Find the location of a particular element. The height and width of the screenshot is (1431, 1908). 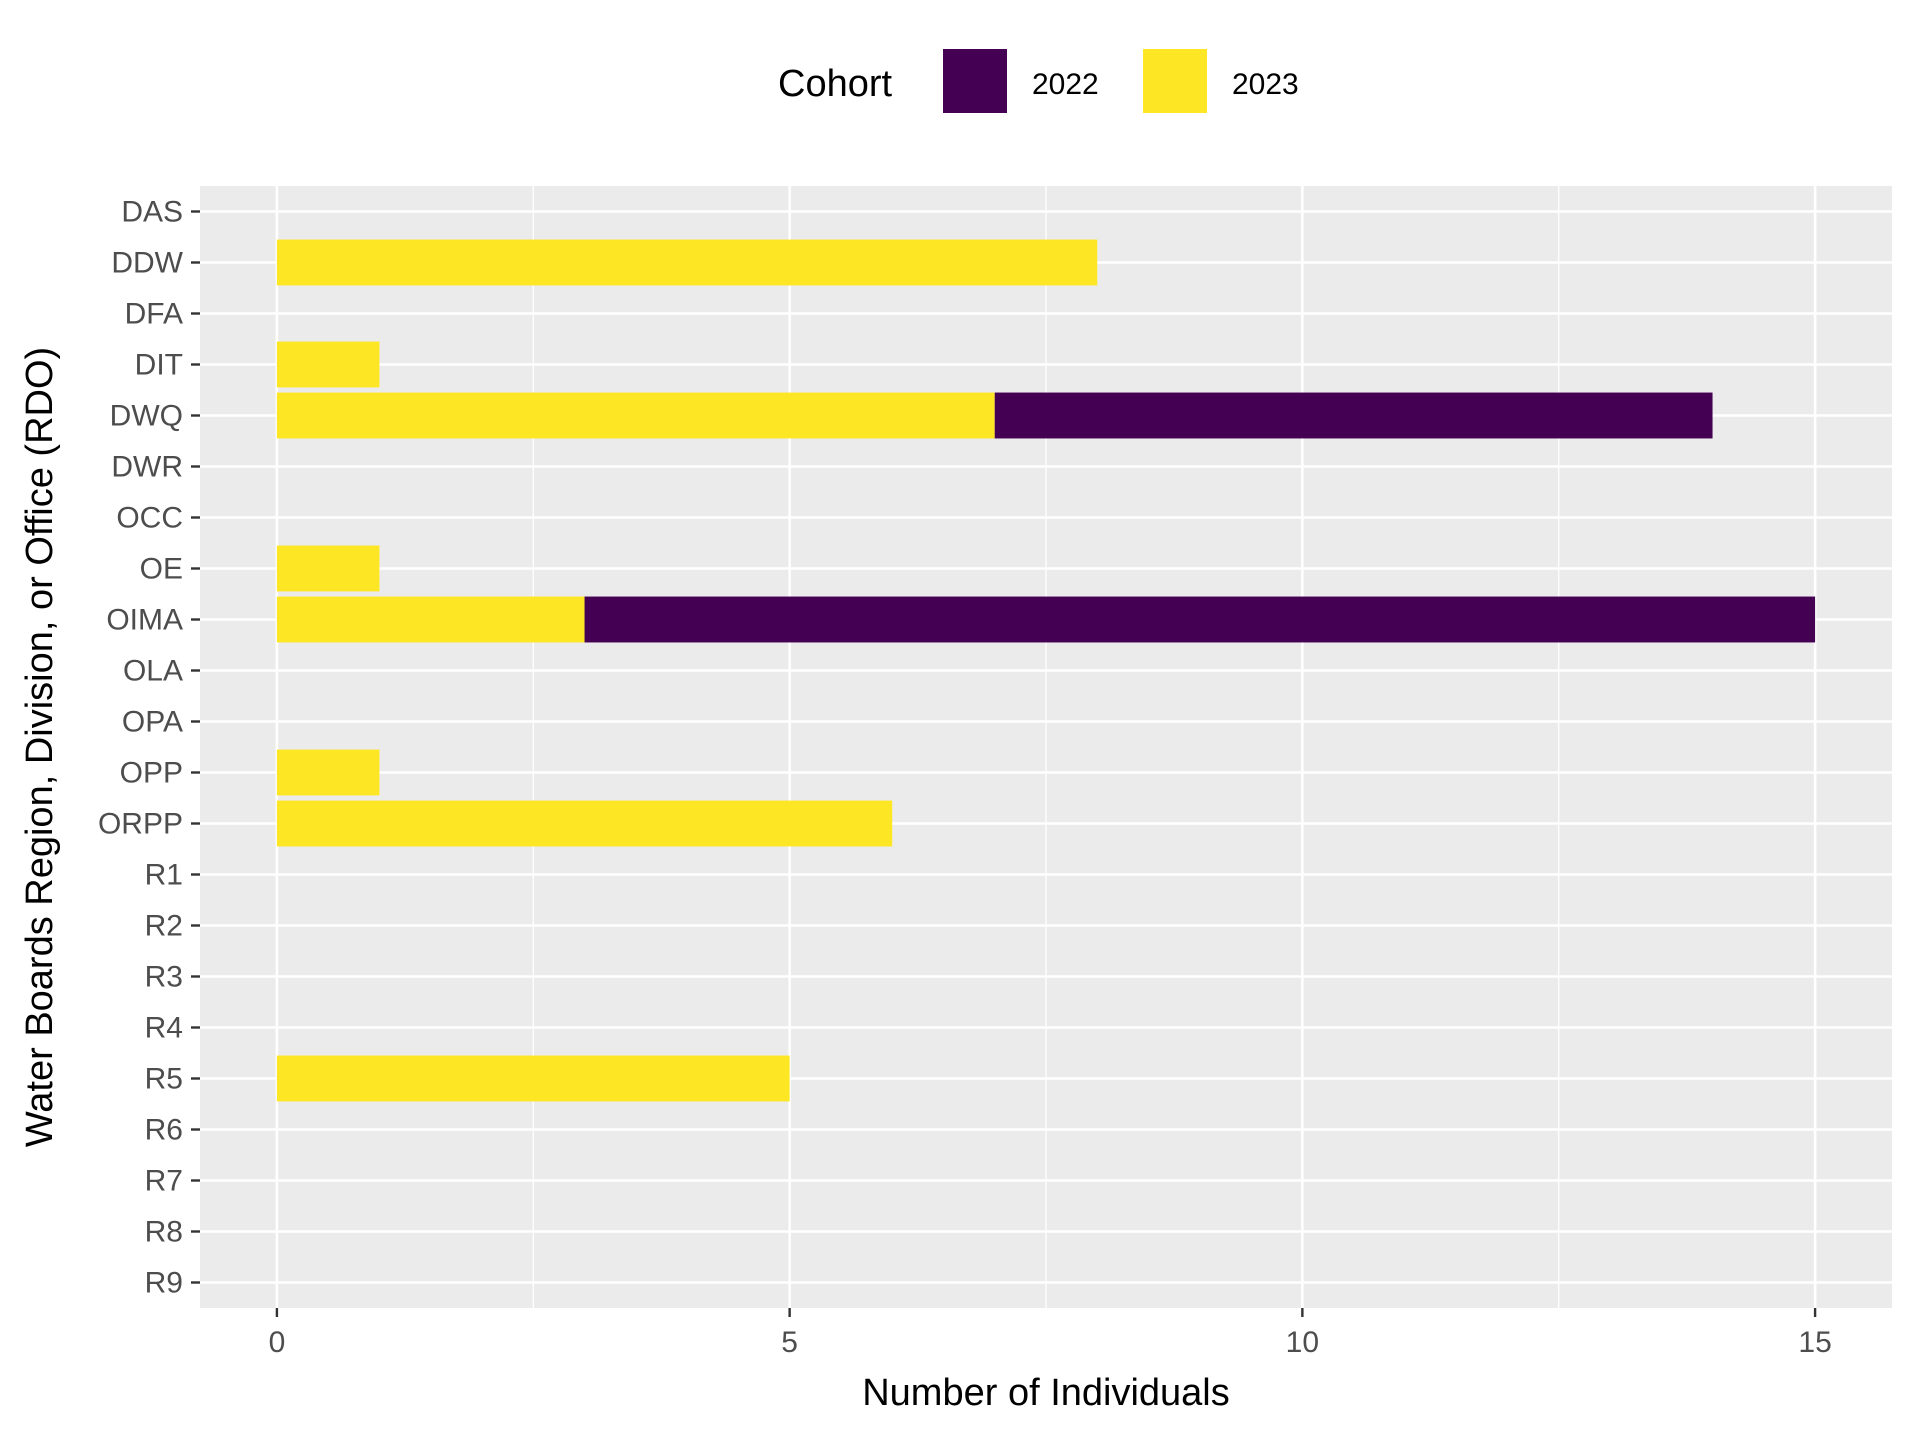

legend: Cohort 2022 2023 is located at coordinates (1038, 81).